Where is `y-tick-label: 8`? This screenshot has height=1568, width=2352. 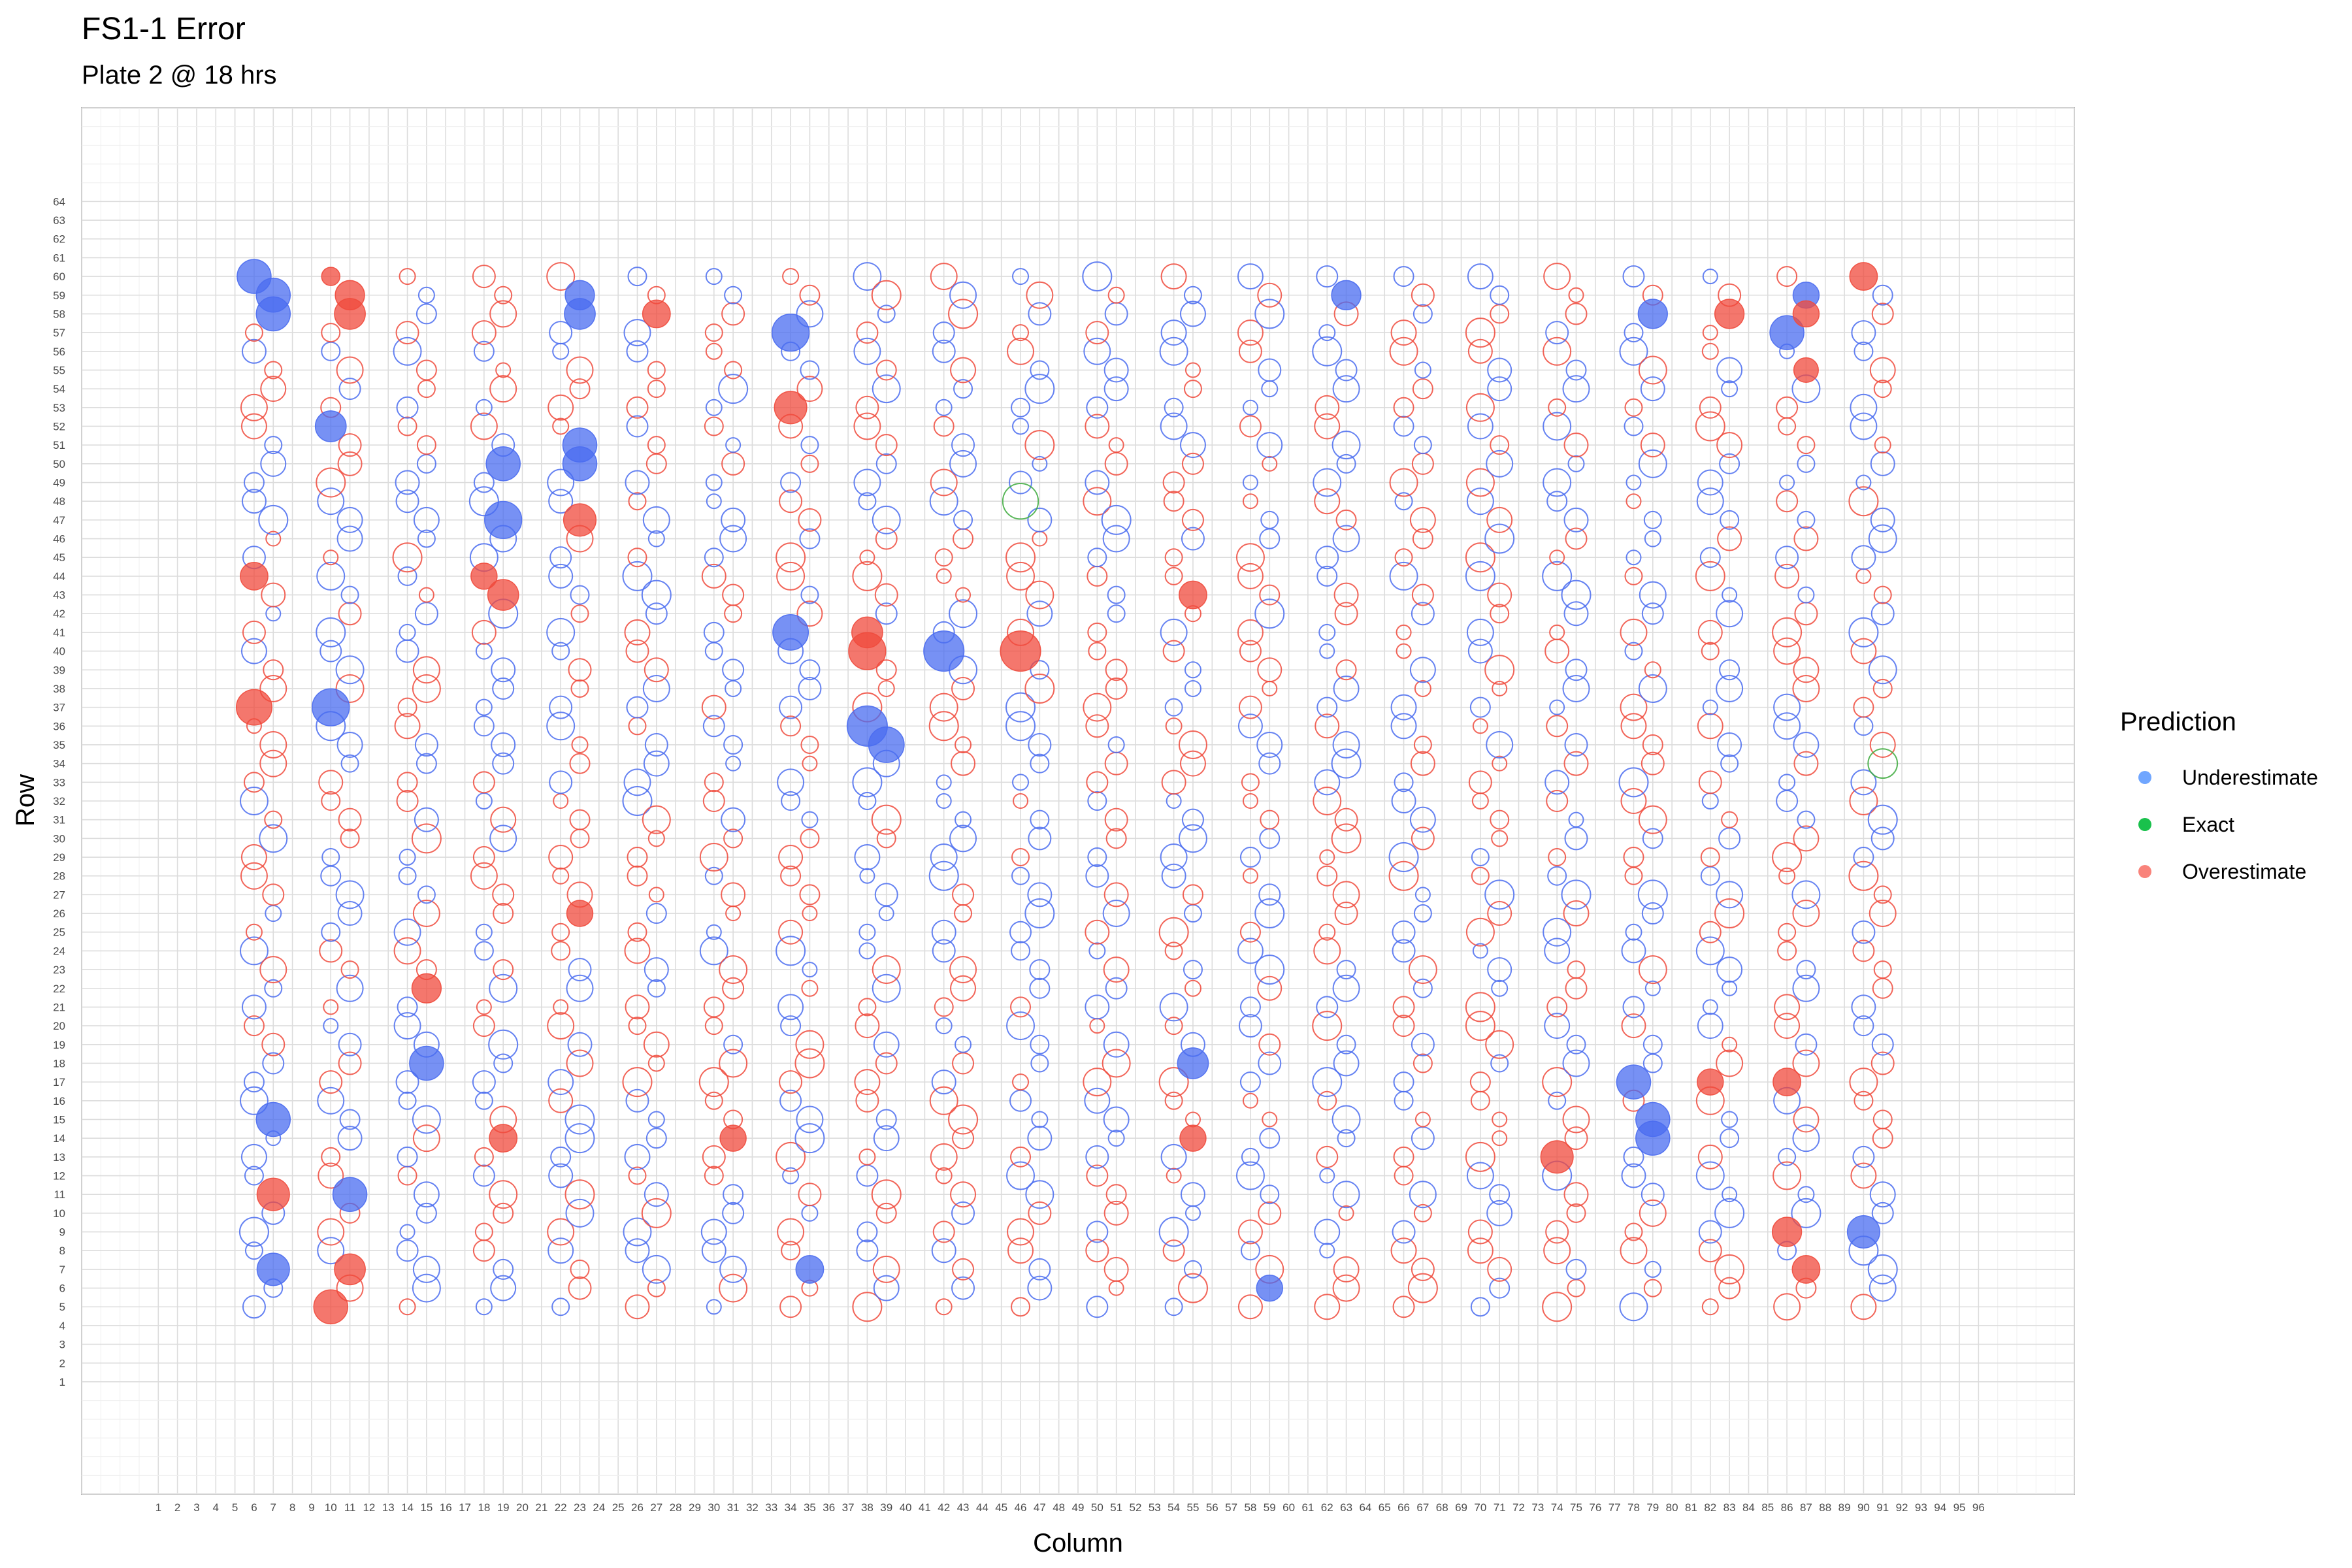 y-tick-label: 8 is located at coordinates (62, 1251).